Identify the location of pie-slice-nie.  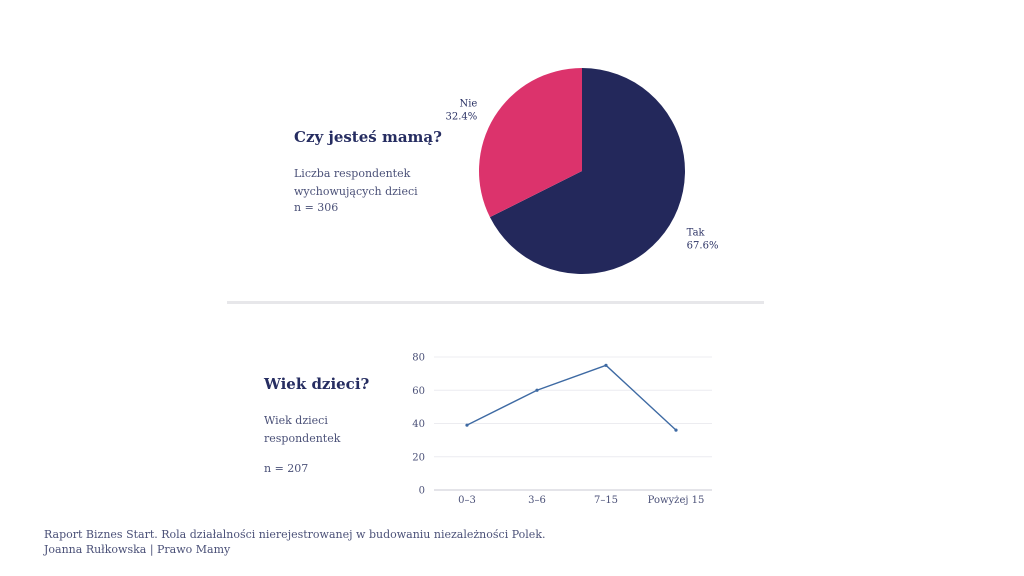
(530, 143).